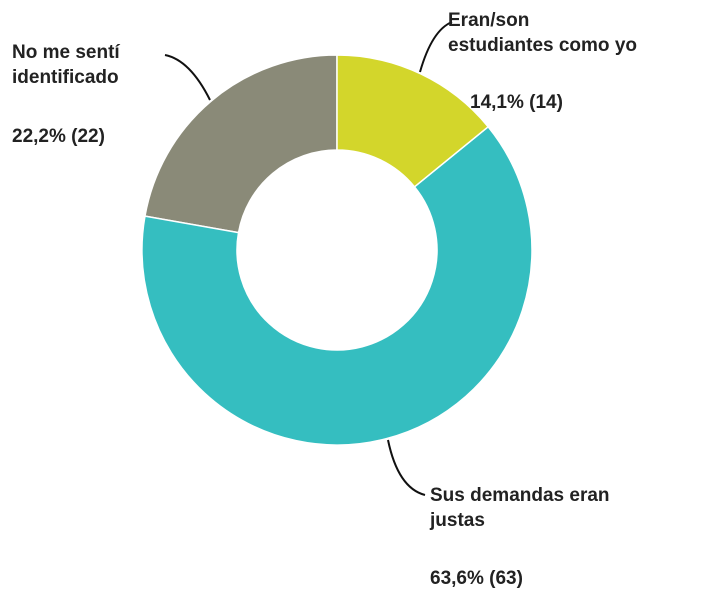 Image resolution: width=709 pixels, height=593 pixels. Describe the element at coordinates (476, 578) in the screenshot. I see `value-label: 63,6% (63)` at that location.